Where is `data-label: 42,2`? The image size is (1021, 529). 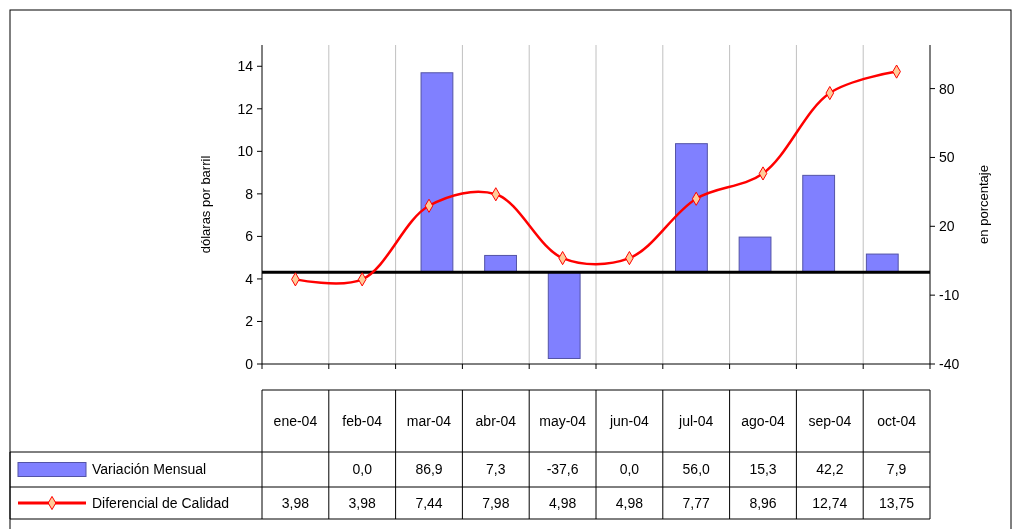
data-label: 42,2 is located at coordinates (830, 469).